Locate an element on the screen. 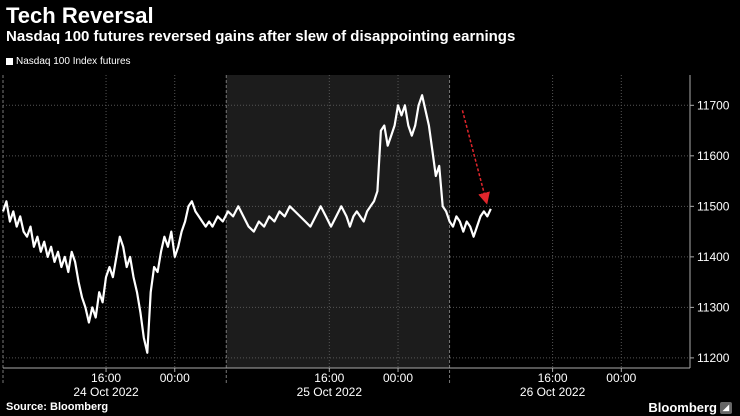 The image size is (740, 416). y-tick-label: 11700 is located at coordinates (713, 105).